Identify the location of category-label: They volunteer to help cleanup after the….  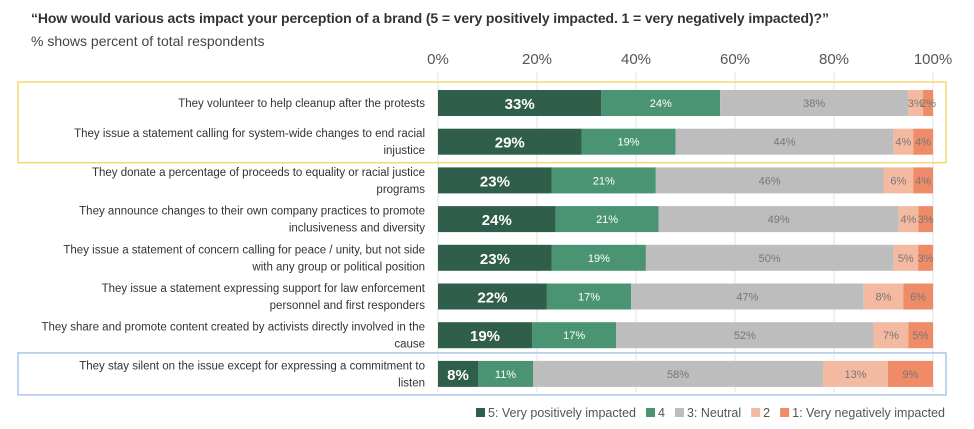
(301, 104).